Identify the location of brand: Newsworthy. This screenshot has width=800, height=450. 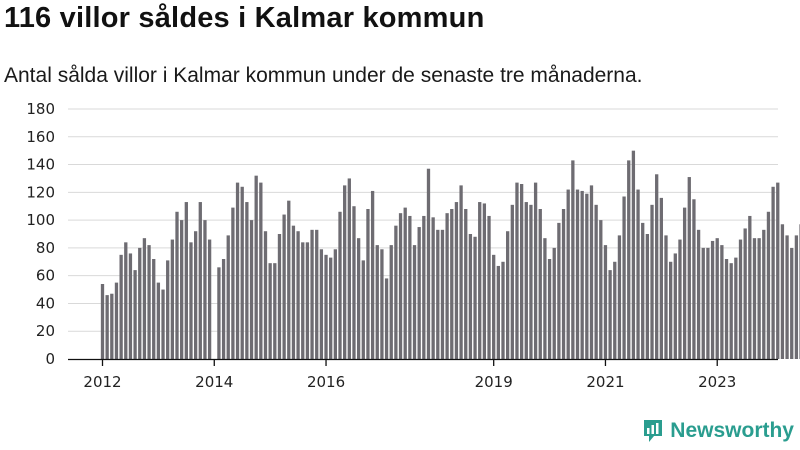
(718, 431).